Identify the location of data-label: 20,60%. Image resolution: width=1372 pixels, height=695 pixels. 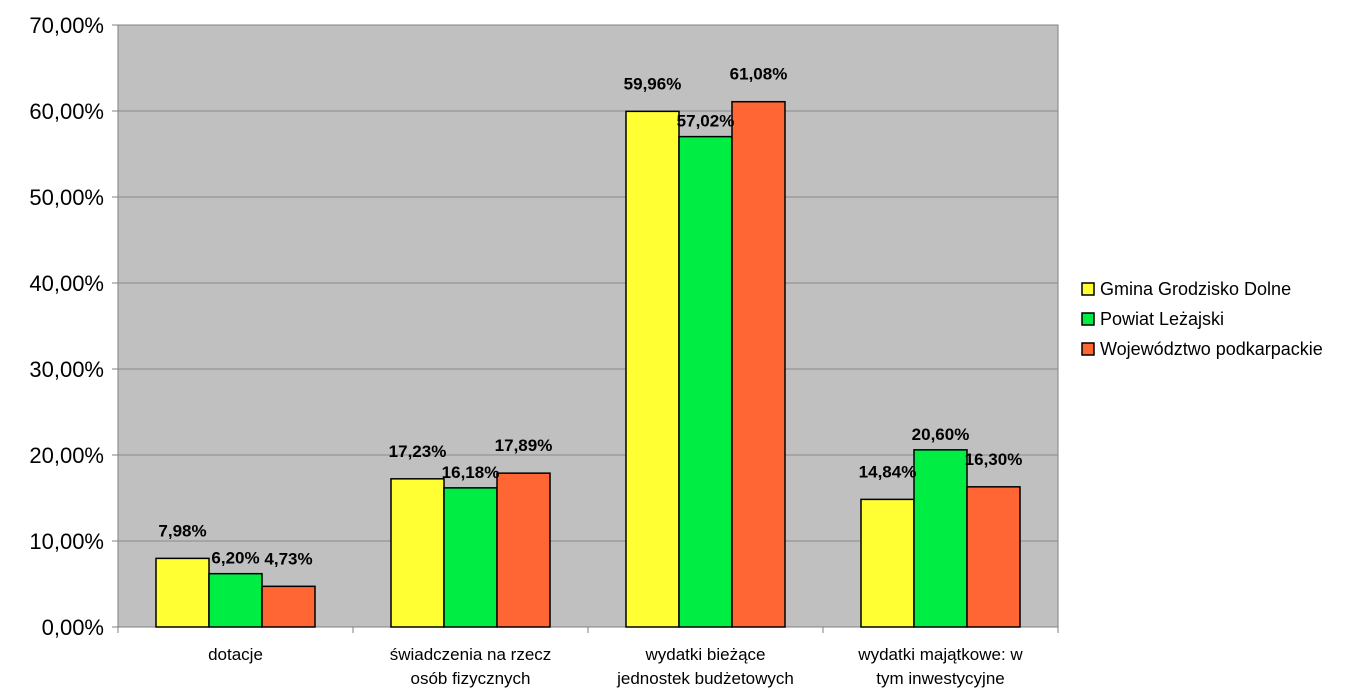
(941, 434).